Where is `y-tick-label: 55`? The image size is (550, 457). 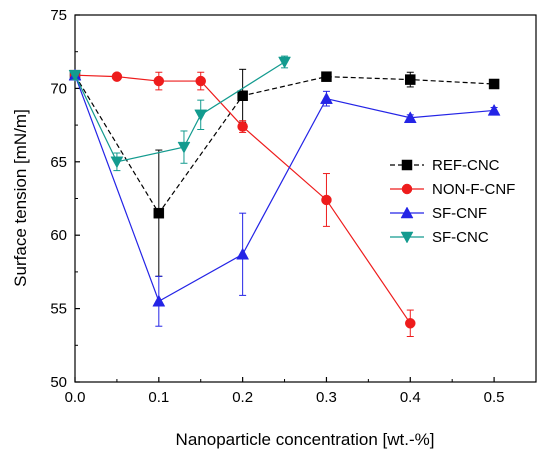 y-tick-label: 55 is located at coordinates (58, 309).